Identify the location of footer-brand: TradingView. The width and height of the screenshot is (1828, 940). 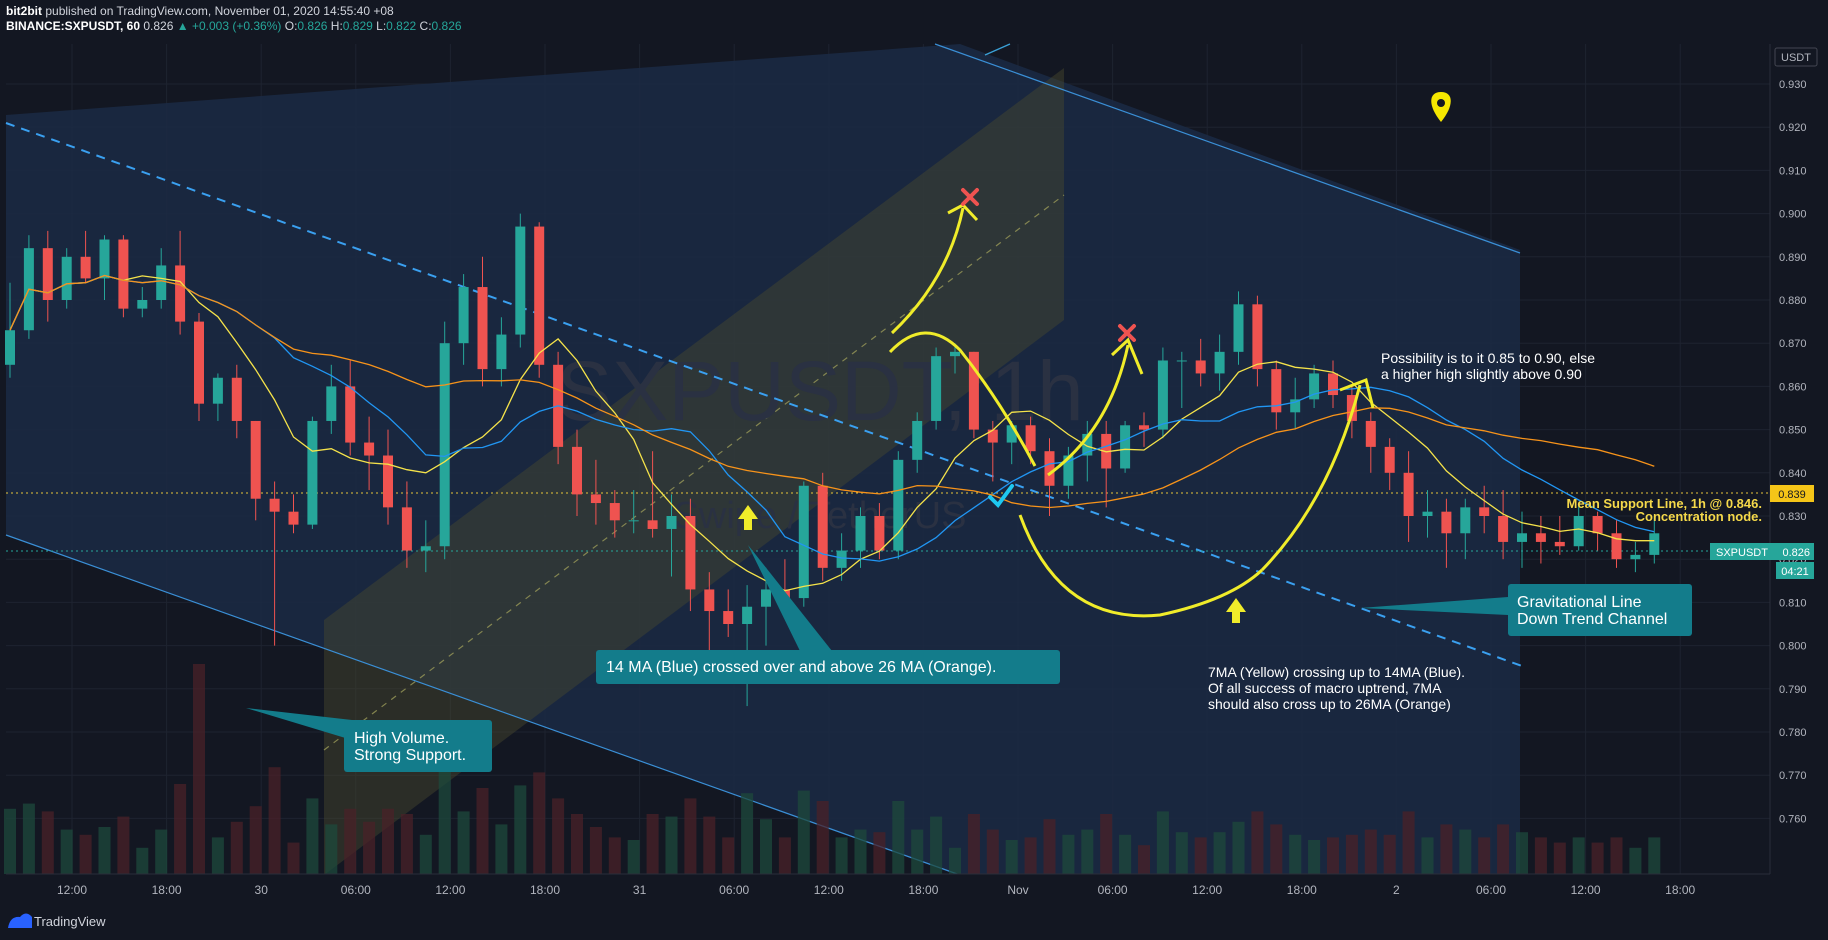
(70, 921).